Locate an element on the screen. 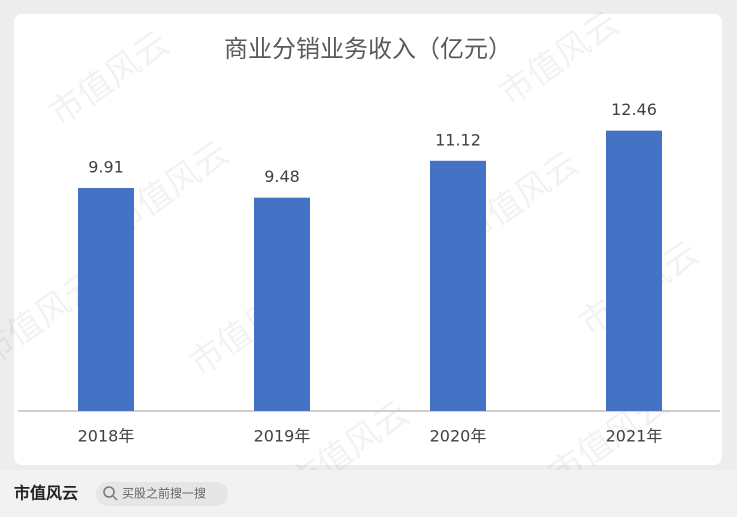 This screenshot has height=517, width=737. x-tick-label: 2021年 is located at coordinates (634, 436).